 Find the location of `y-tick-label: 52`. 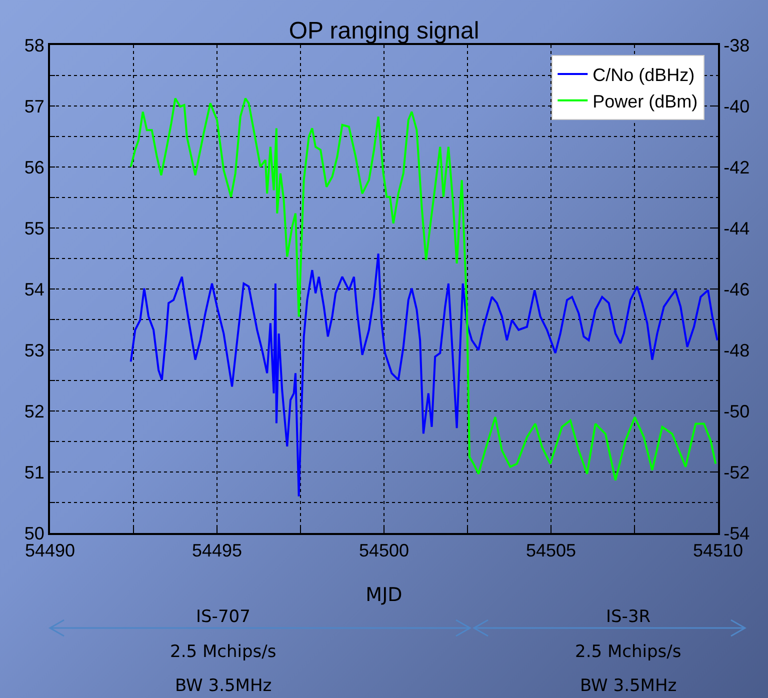

y-tick-label: 52 is located at coordinates (34, 411).